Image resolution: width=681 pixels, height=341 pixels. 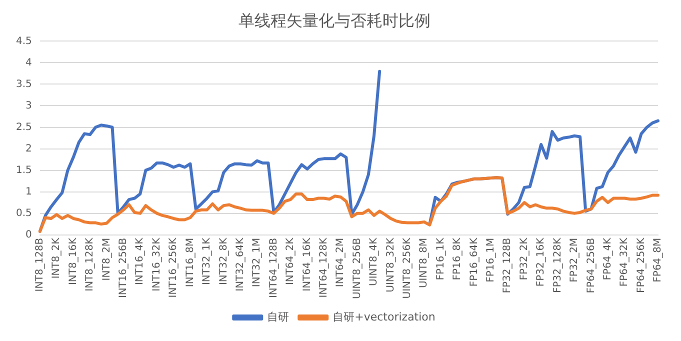 I want to click on y-tick-label: 3.5, so click(x=24, y=84).